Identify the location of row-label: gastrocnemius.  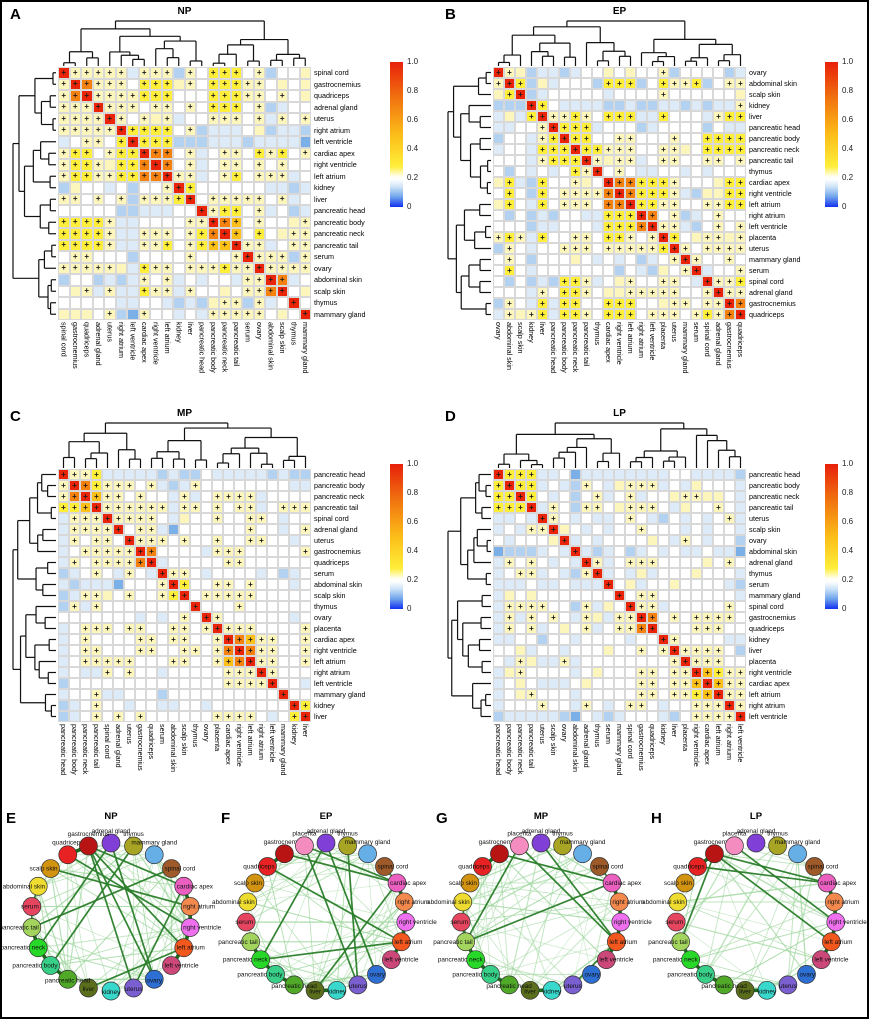
(337, 551).